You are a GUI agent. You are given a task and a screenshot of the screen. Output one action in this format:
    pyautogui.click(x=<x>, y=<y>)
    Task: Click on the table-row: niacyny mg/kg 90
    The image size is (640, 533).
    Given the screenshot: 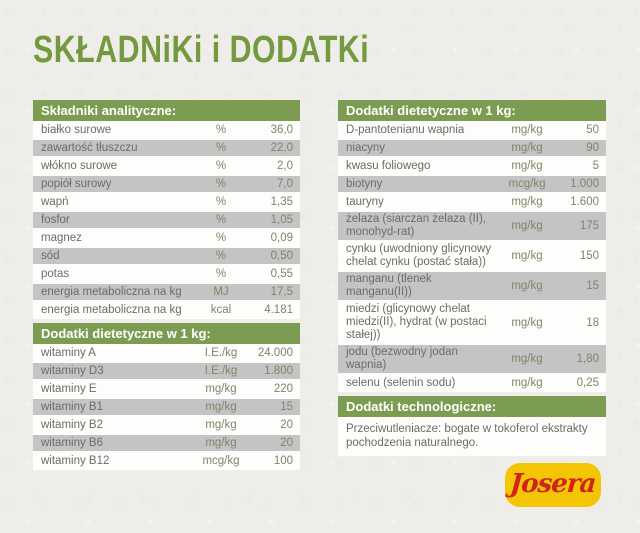 What is the action you would take?
    pyautogui.click(x=472, y=148)
    